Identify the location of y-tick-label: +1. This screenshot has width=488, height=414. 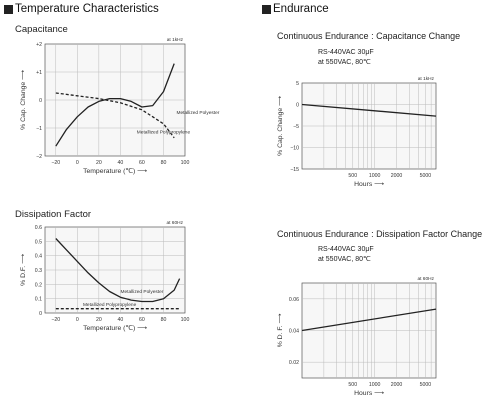
(39, 73).